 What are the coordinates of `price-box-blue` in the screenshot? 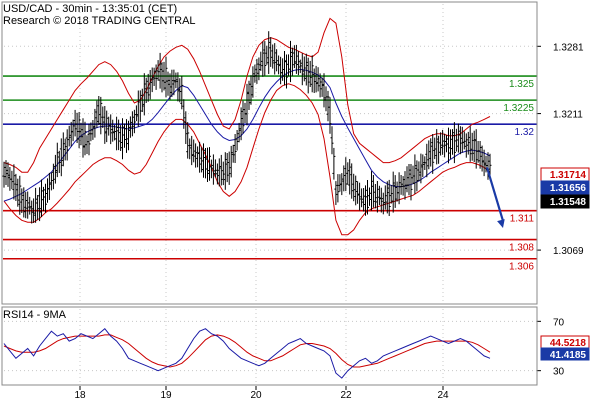 It's located at (565, 187).